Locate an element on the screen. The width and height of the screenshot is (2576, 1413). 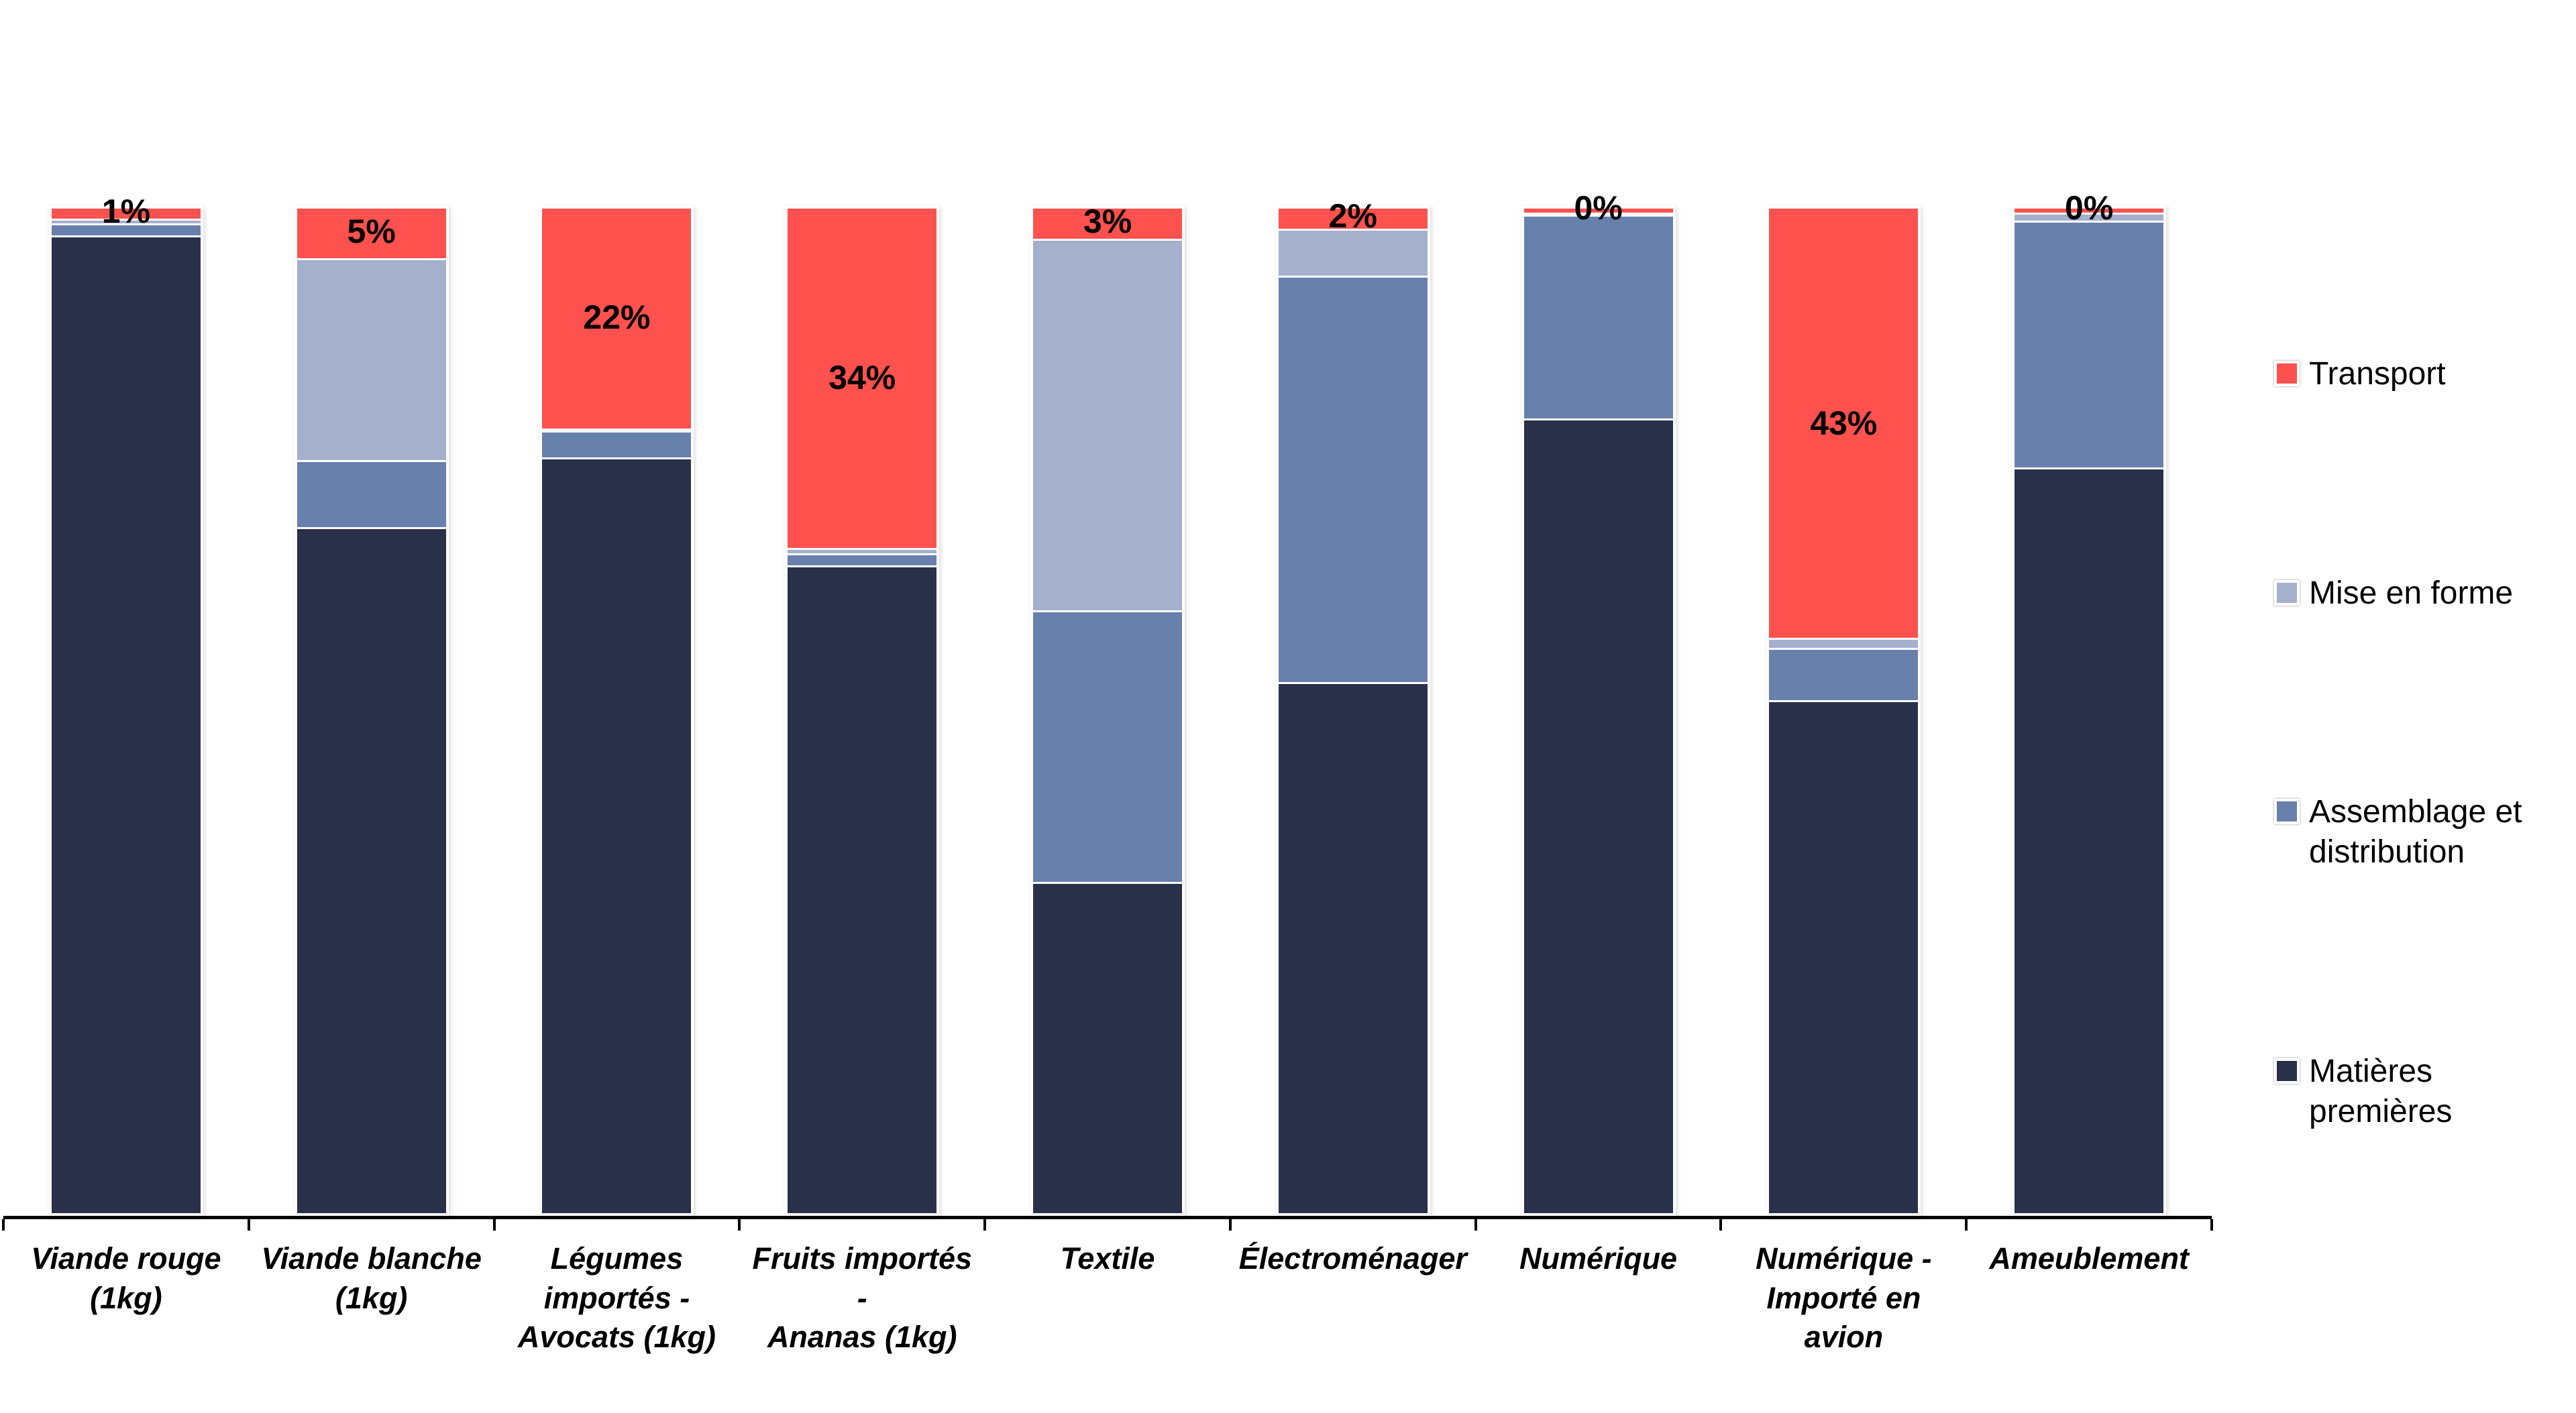
bar-column-4: 34% is located at coordinates (862, 711).